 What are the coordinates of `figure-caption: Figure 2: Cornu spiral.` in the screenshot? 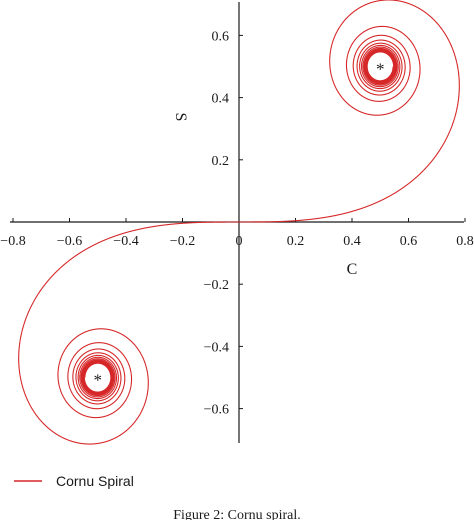 It's located at (237, 514).